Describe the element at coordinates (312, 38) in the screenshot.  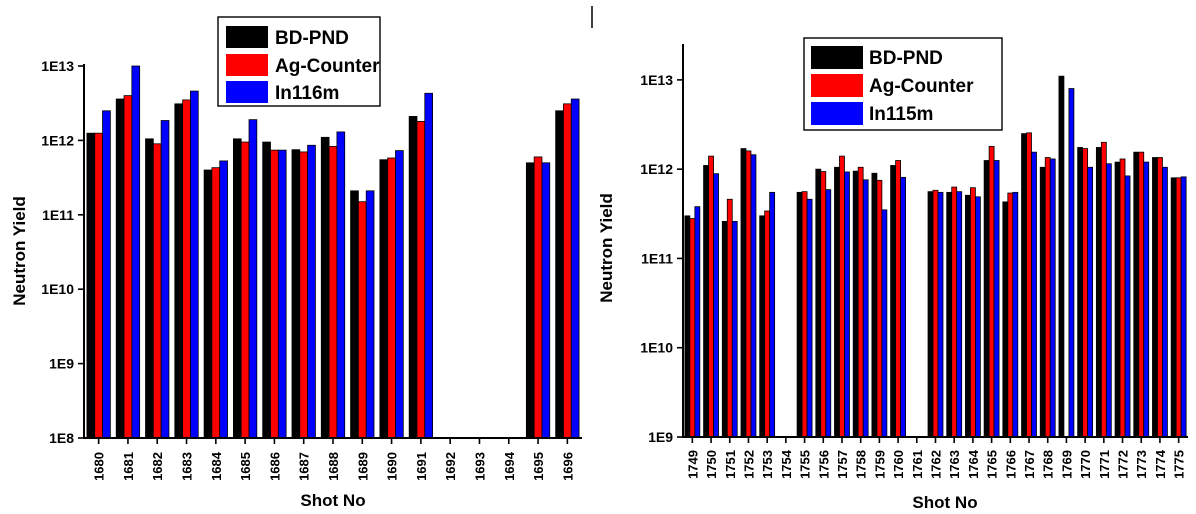
I see `left-legend-label-bd-pnd: BD-PND` at that location.